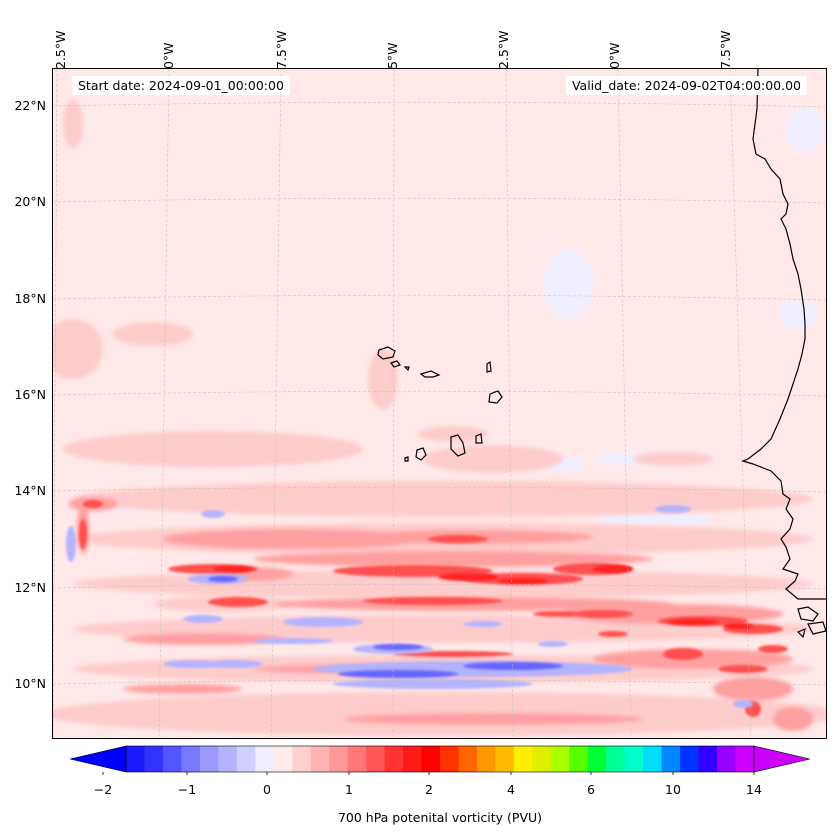 Image resolution: width=837 pixels, height=836 pixels. I want to click on cb-tick-label-6: 6, so click(591, 789).